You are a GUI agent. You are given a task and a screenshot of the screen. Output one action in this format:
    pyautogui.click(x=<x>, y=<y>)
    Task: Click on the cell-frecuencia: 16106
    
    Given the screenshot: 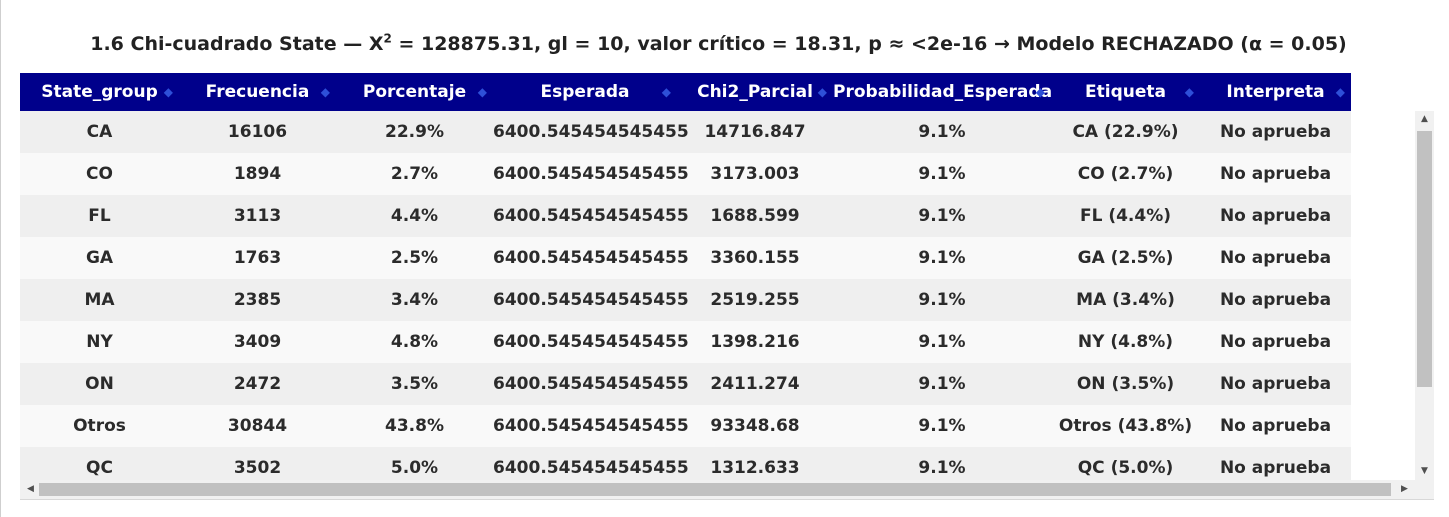 What is the action you would take?
    pyautogui.click(x=257, y=132)
    